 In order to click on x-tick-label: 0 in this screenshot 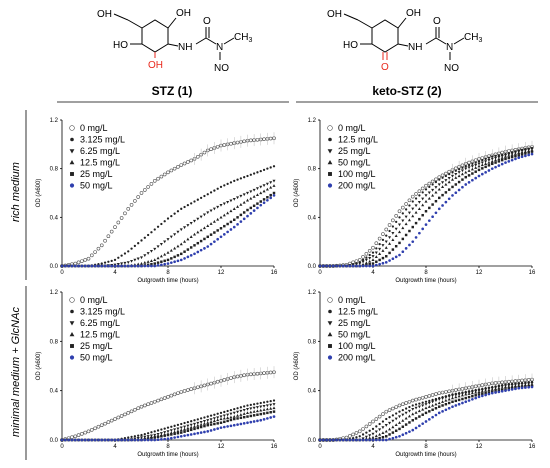, I will do `click(62, 273)`.